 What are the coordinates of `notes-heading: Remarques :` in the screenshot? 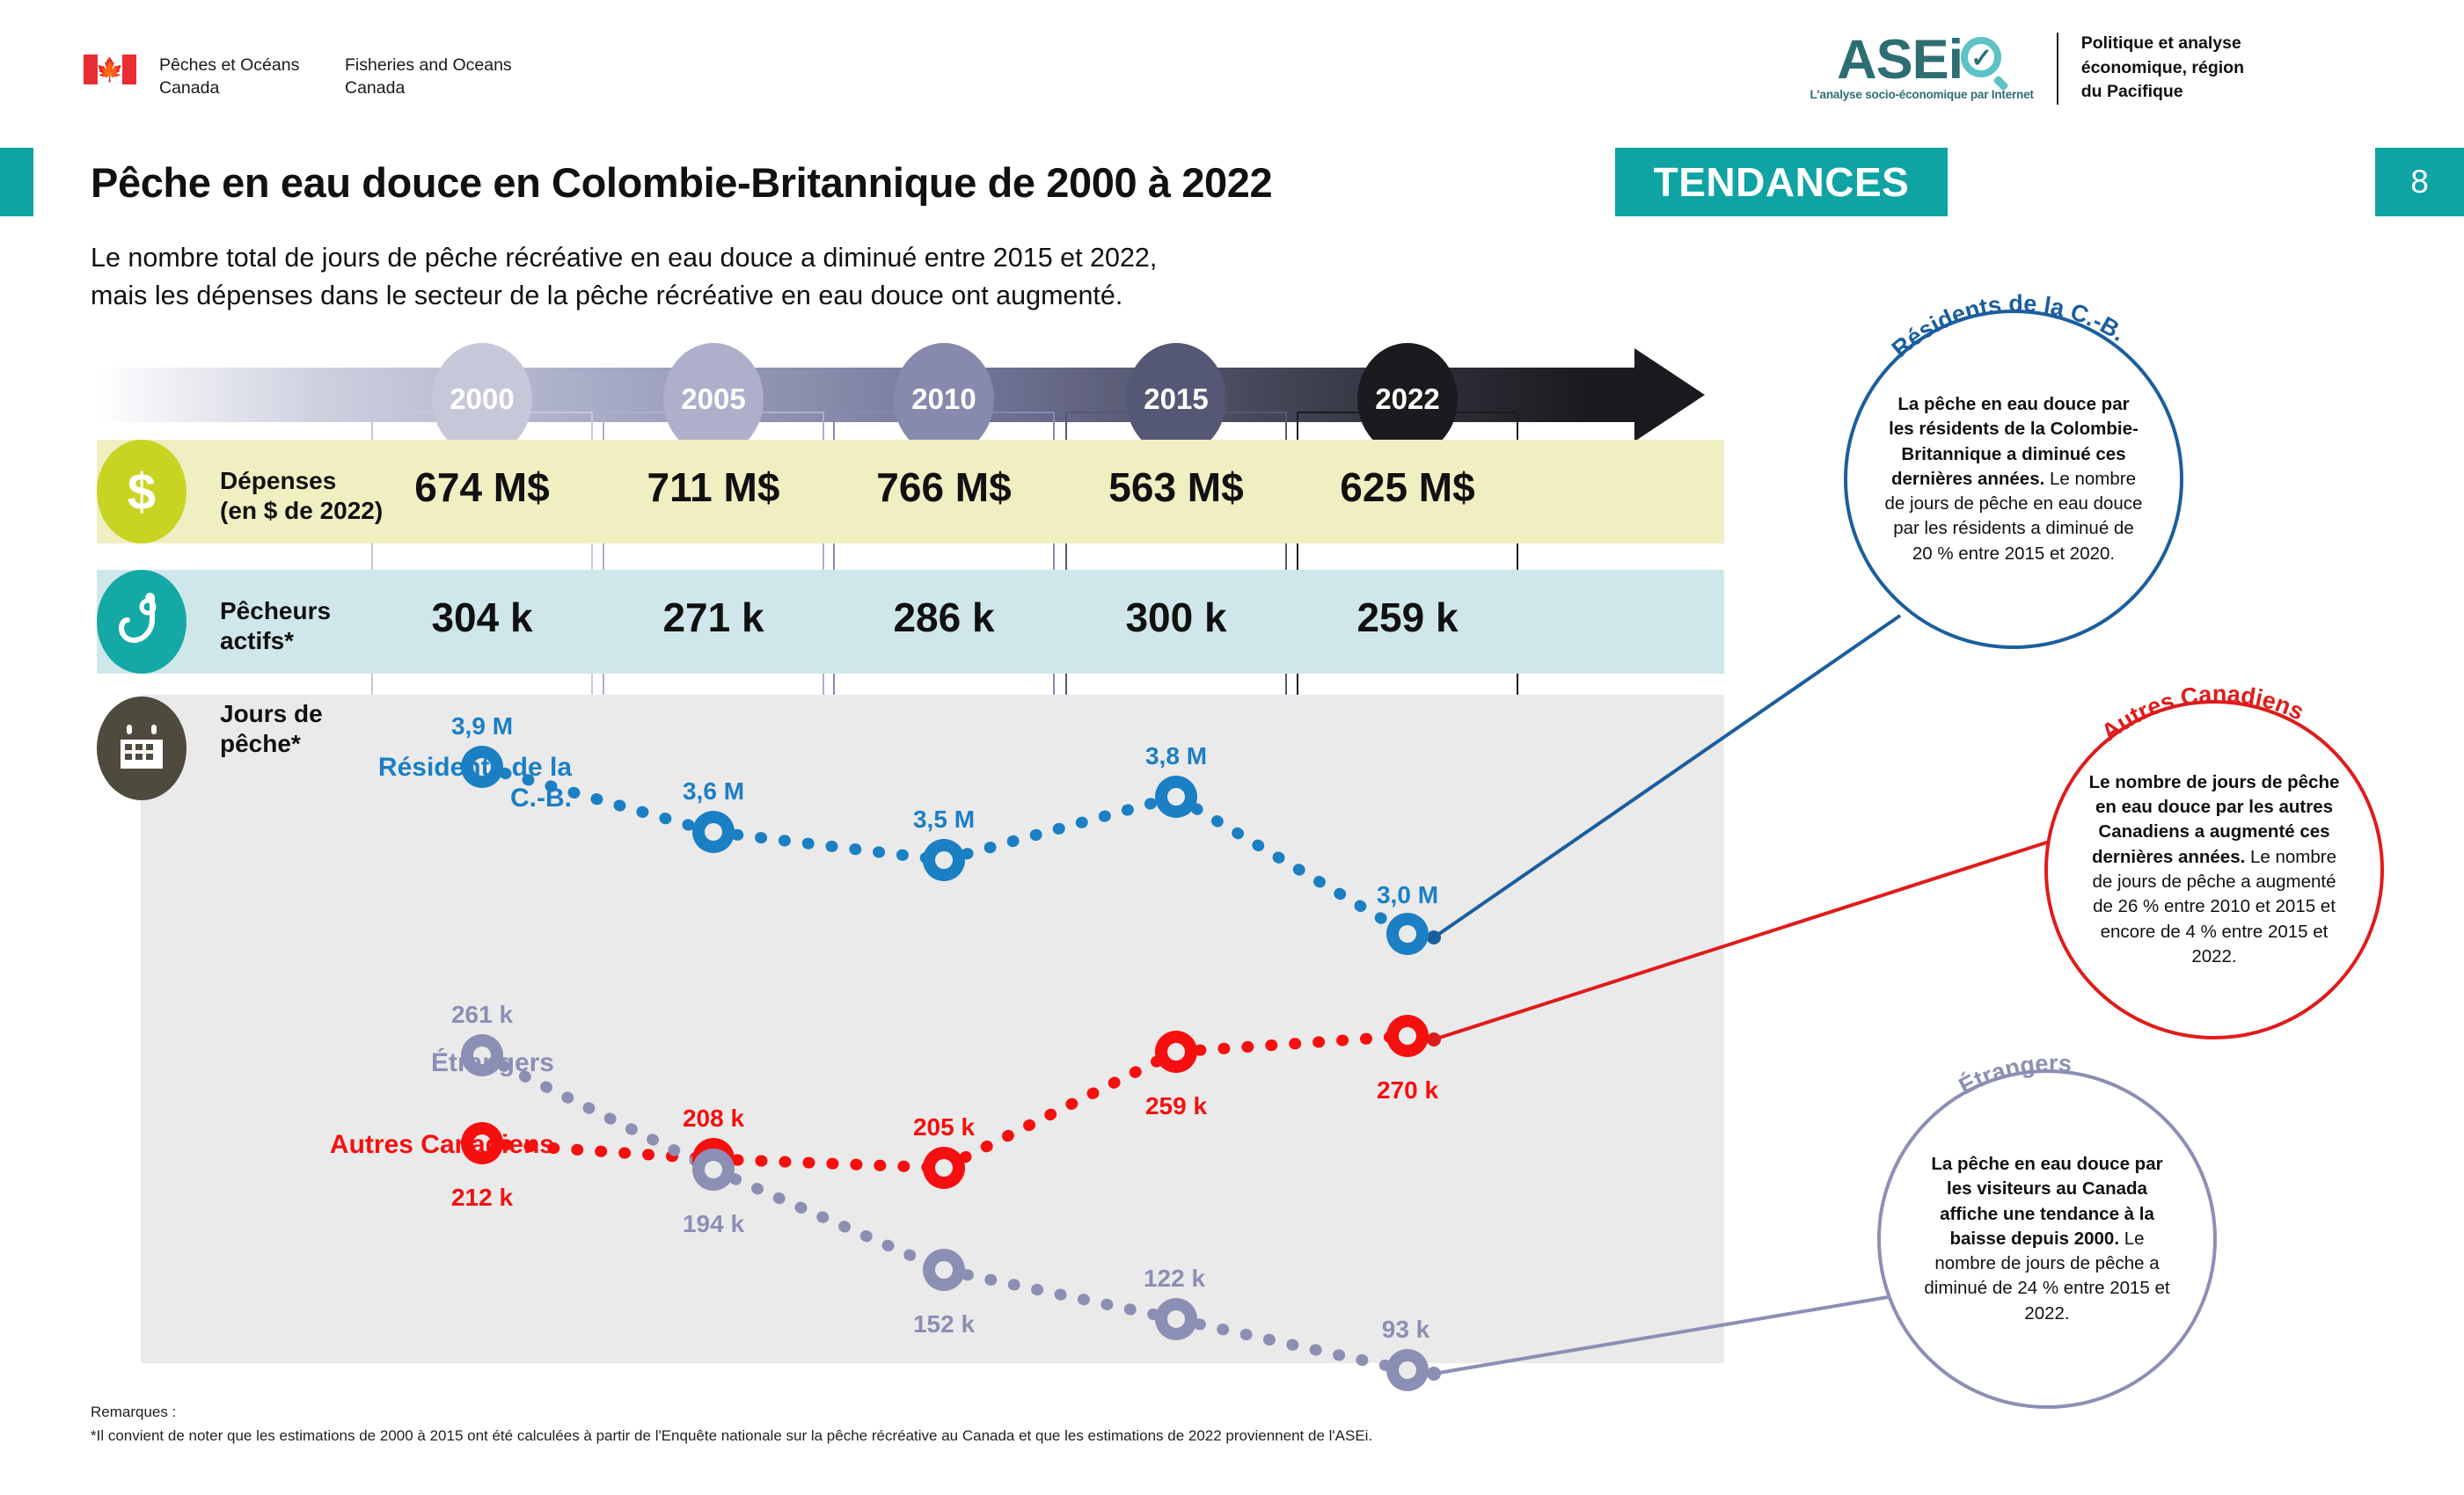 It's located at (134, 1412).